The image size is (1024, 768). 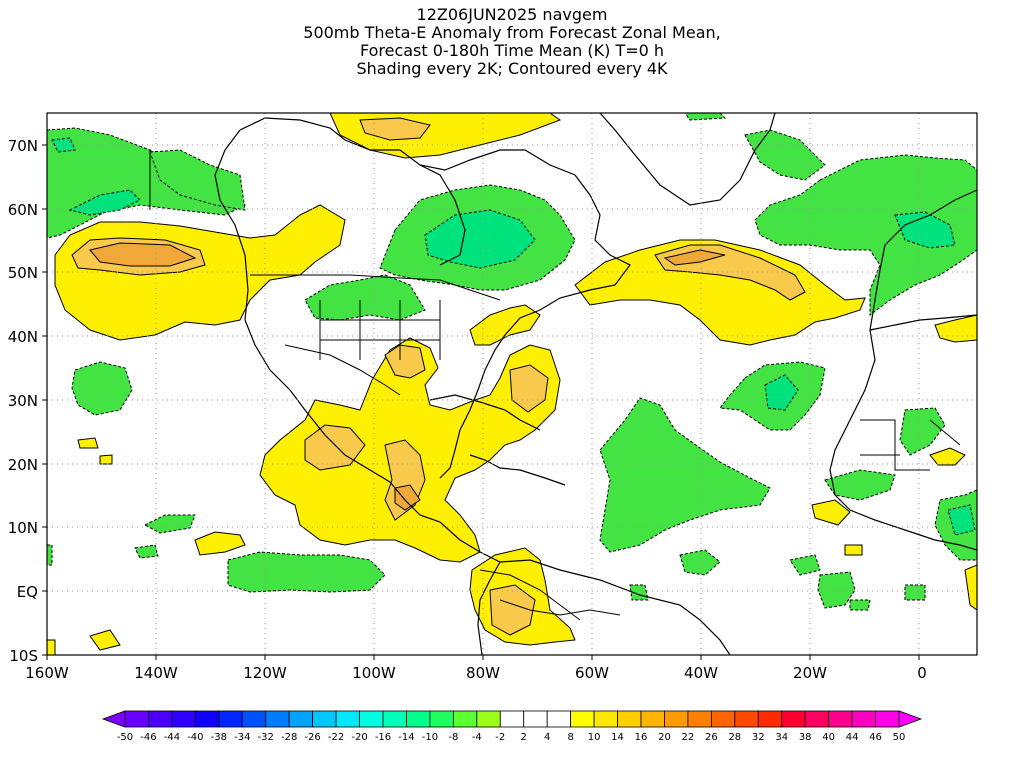 I want to click on colorbar-label: 26, so click(x=711, y=737).